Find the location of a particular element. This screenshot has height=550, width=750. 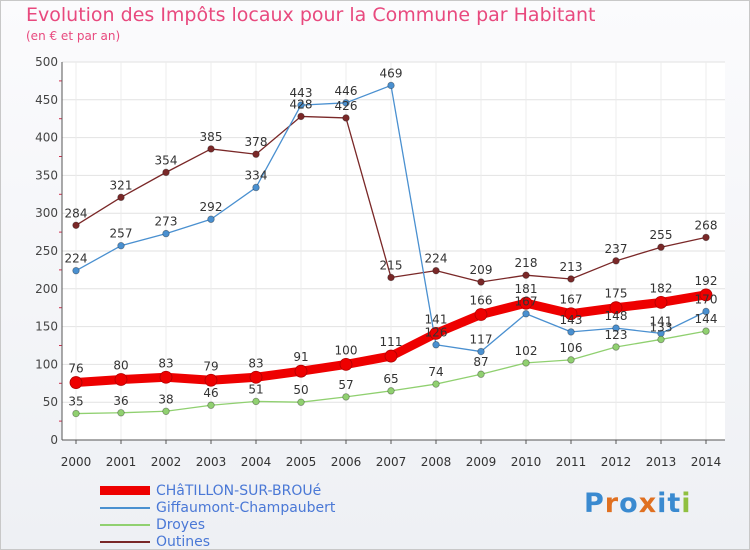

data-point-droyes-2006 is located at coordinates (346, 397).